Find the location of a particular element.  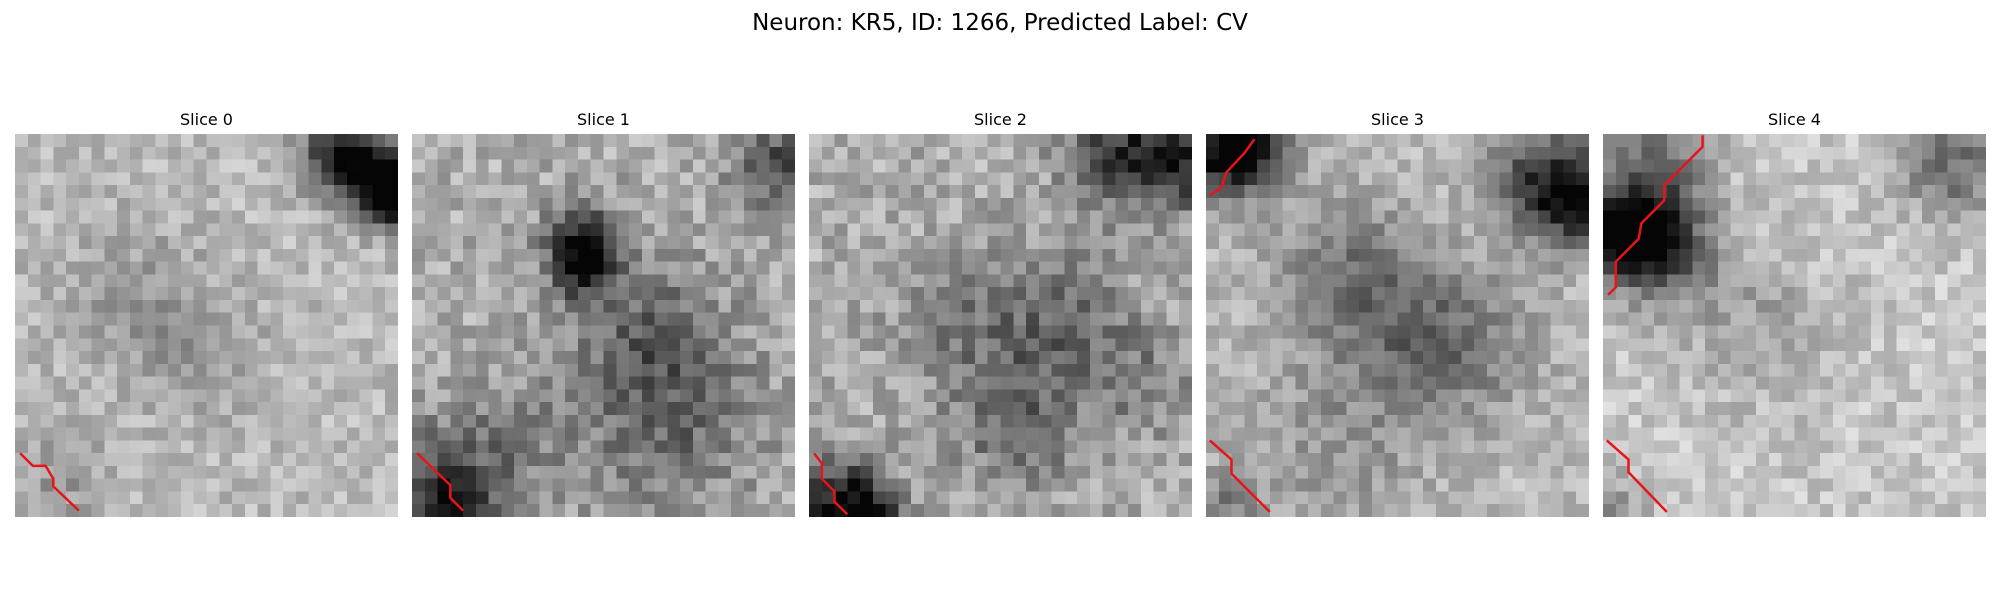

slice-title-1: Slice 1 is located at coordinates (603, 119).